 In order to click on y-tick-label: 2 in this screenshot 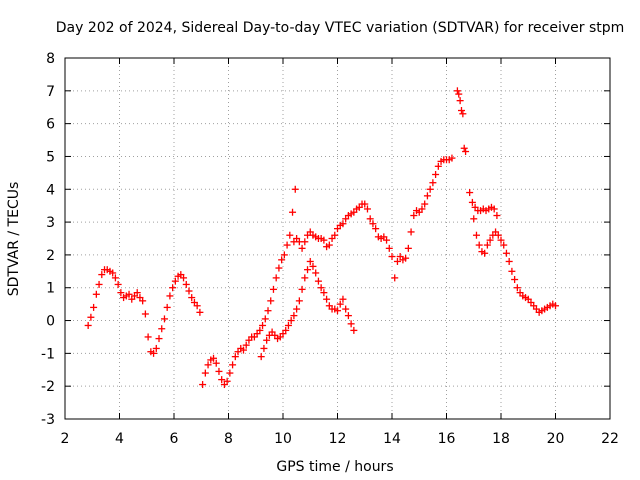, I will do `click(50, 256)`.